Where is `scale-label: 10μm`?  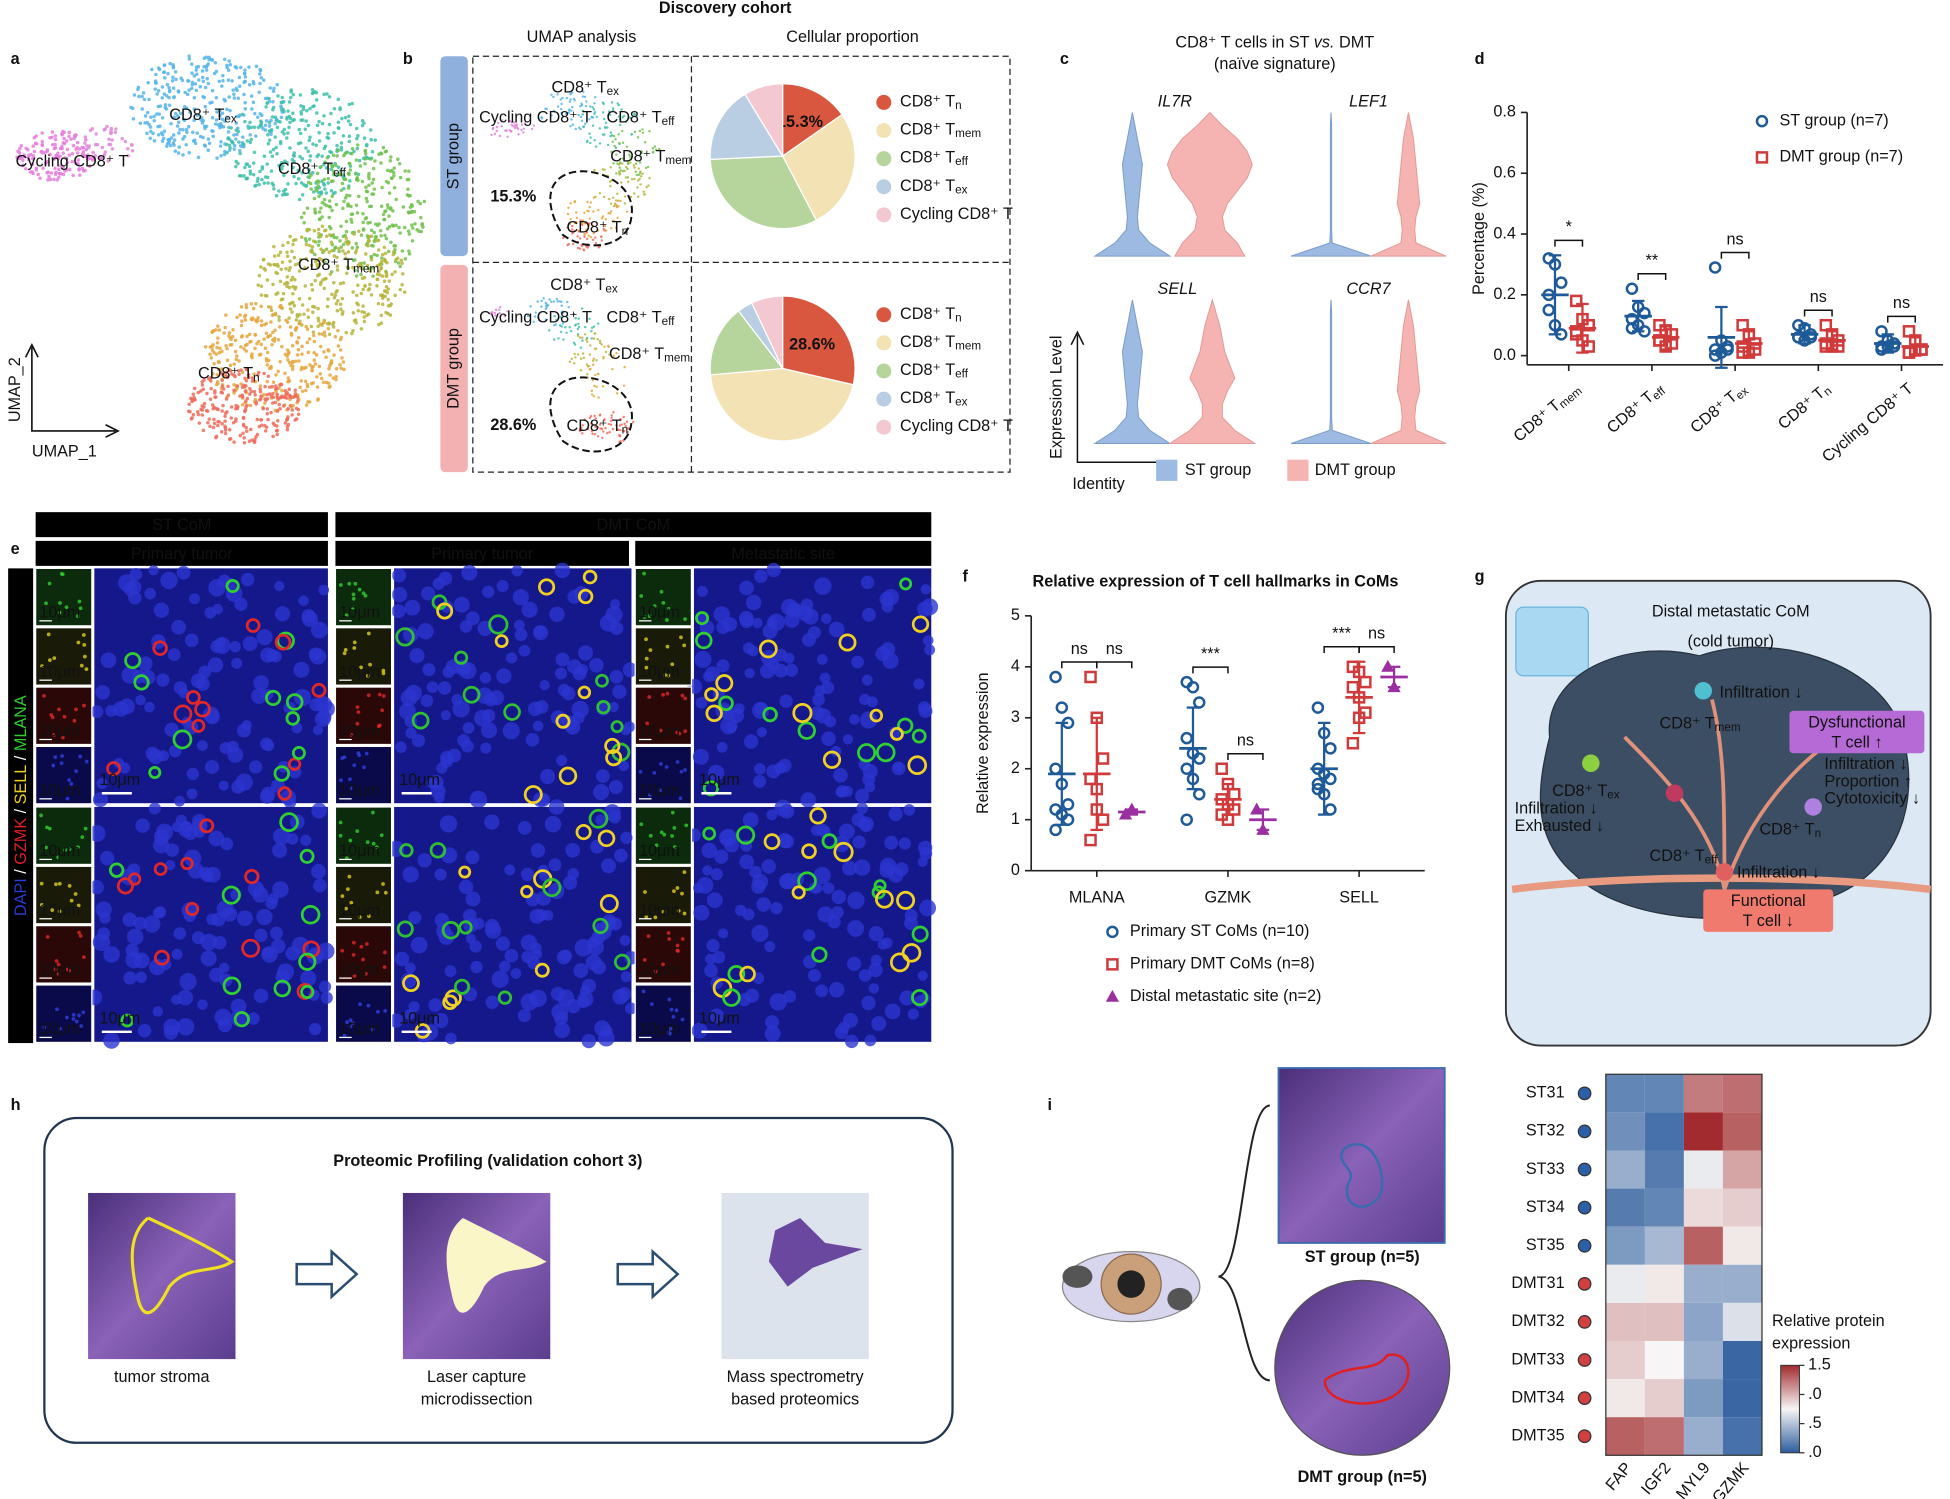
scale-label: 10μm is located at coordinates (59, 1029).